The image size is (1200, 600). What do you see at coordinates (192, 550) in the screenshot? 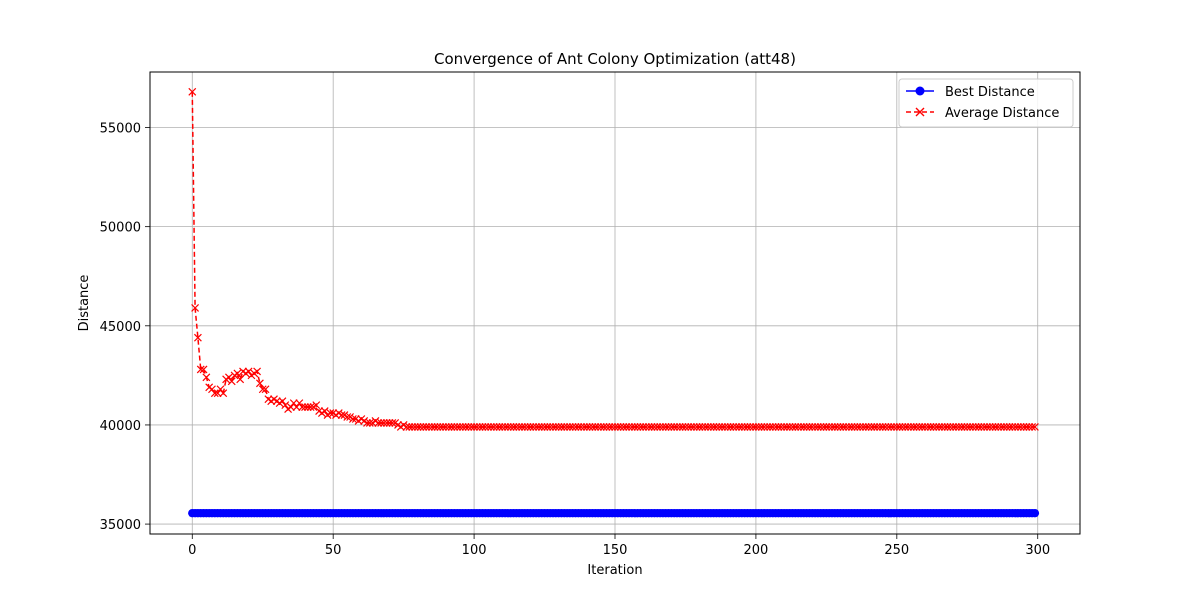
I see `x-tick-label: 0` at bounding box center [192, 550].